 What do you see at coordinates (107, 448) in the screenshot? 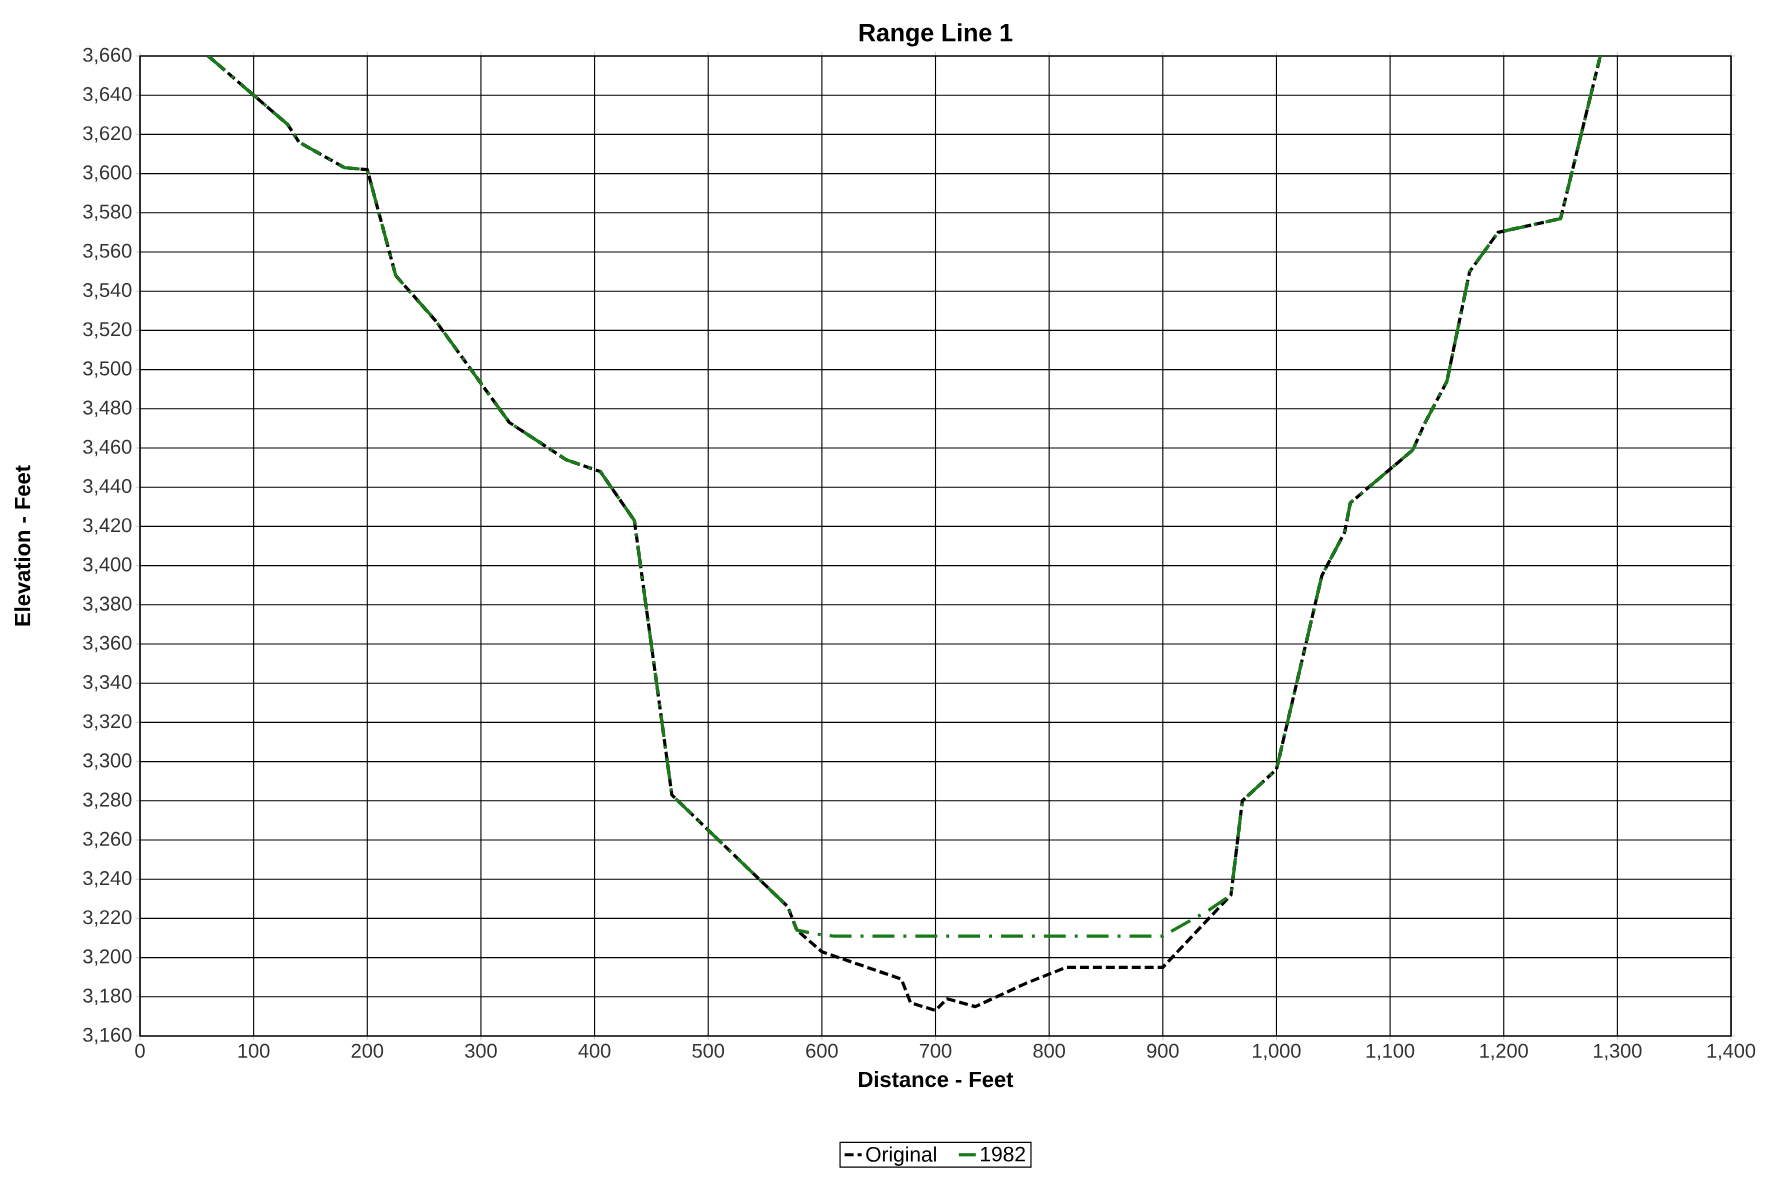
I see `y-tick-label: 3,460` at bounding box center [107, 448].